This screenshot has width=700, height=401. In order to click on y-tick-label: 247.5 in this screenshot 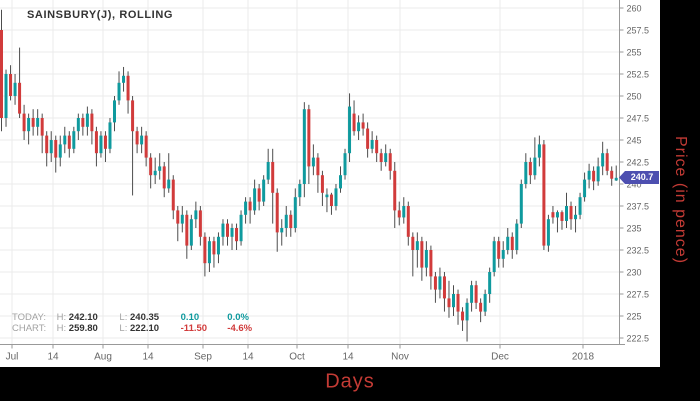, I will do `click(638, 119)`.